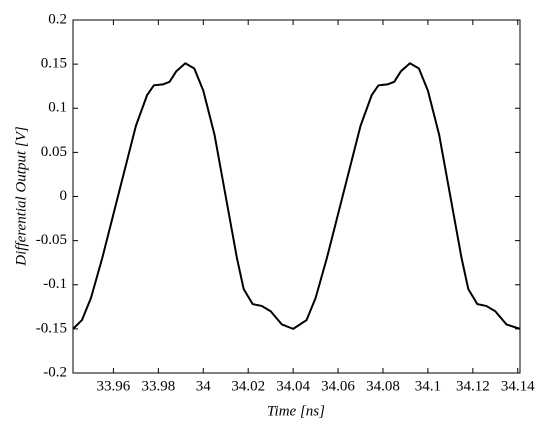  What do you see at coordinates (54, 152) in the screenshot?
I see `y-tick-label: 0.05` at bounding box center [54, 152].